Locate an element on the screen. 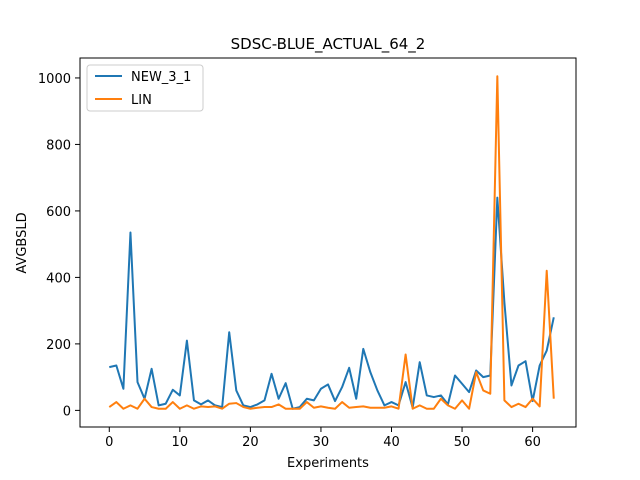 The width and height of the screenshot is (640, 480). y-tick-label: 1000 is located at coordinates (54, 79).